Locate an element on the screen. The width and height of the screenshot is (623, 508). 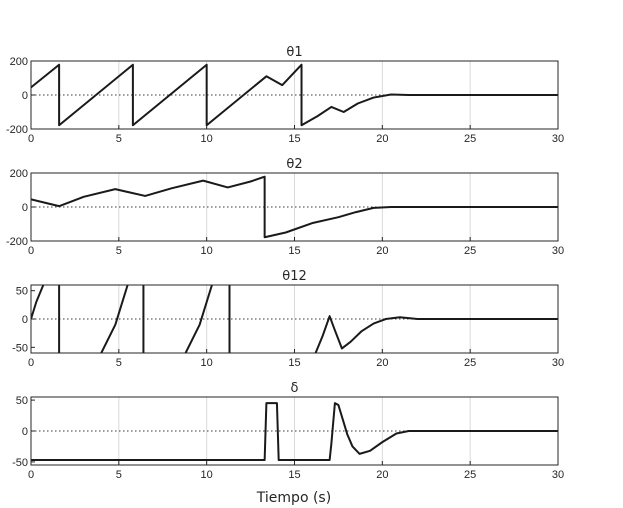
subplot-title: θ12 is located at coordinates (294, 276).